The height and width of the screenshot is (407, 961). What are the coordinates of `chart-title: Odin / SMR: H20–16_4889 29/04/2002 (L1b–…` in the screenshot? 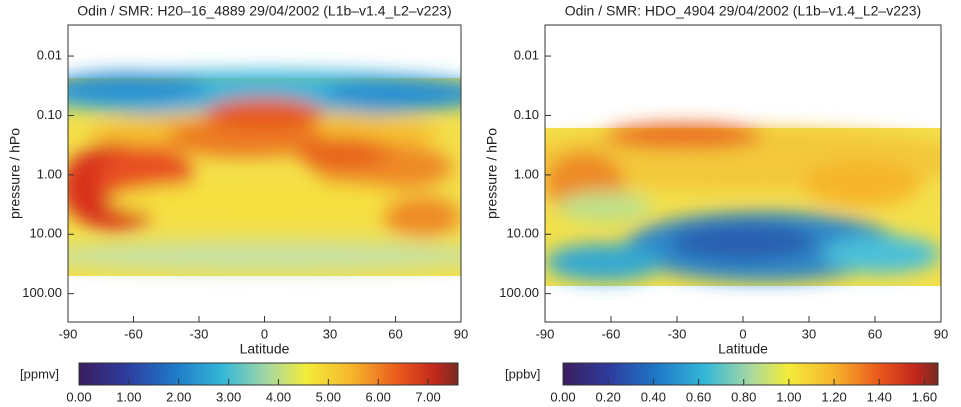 It's located at (264, 11).